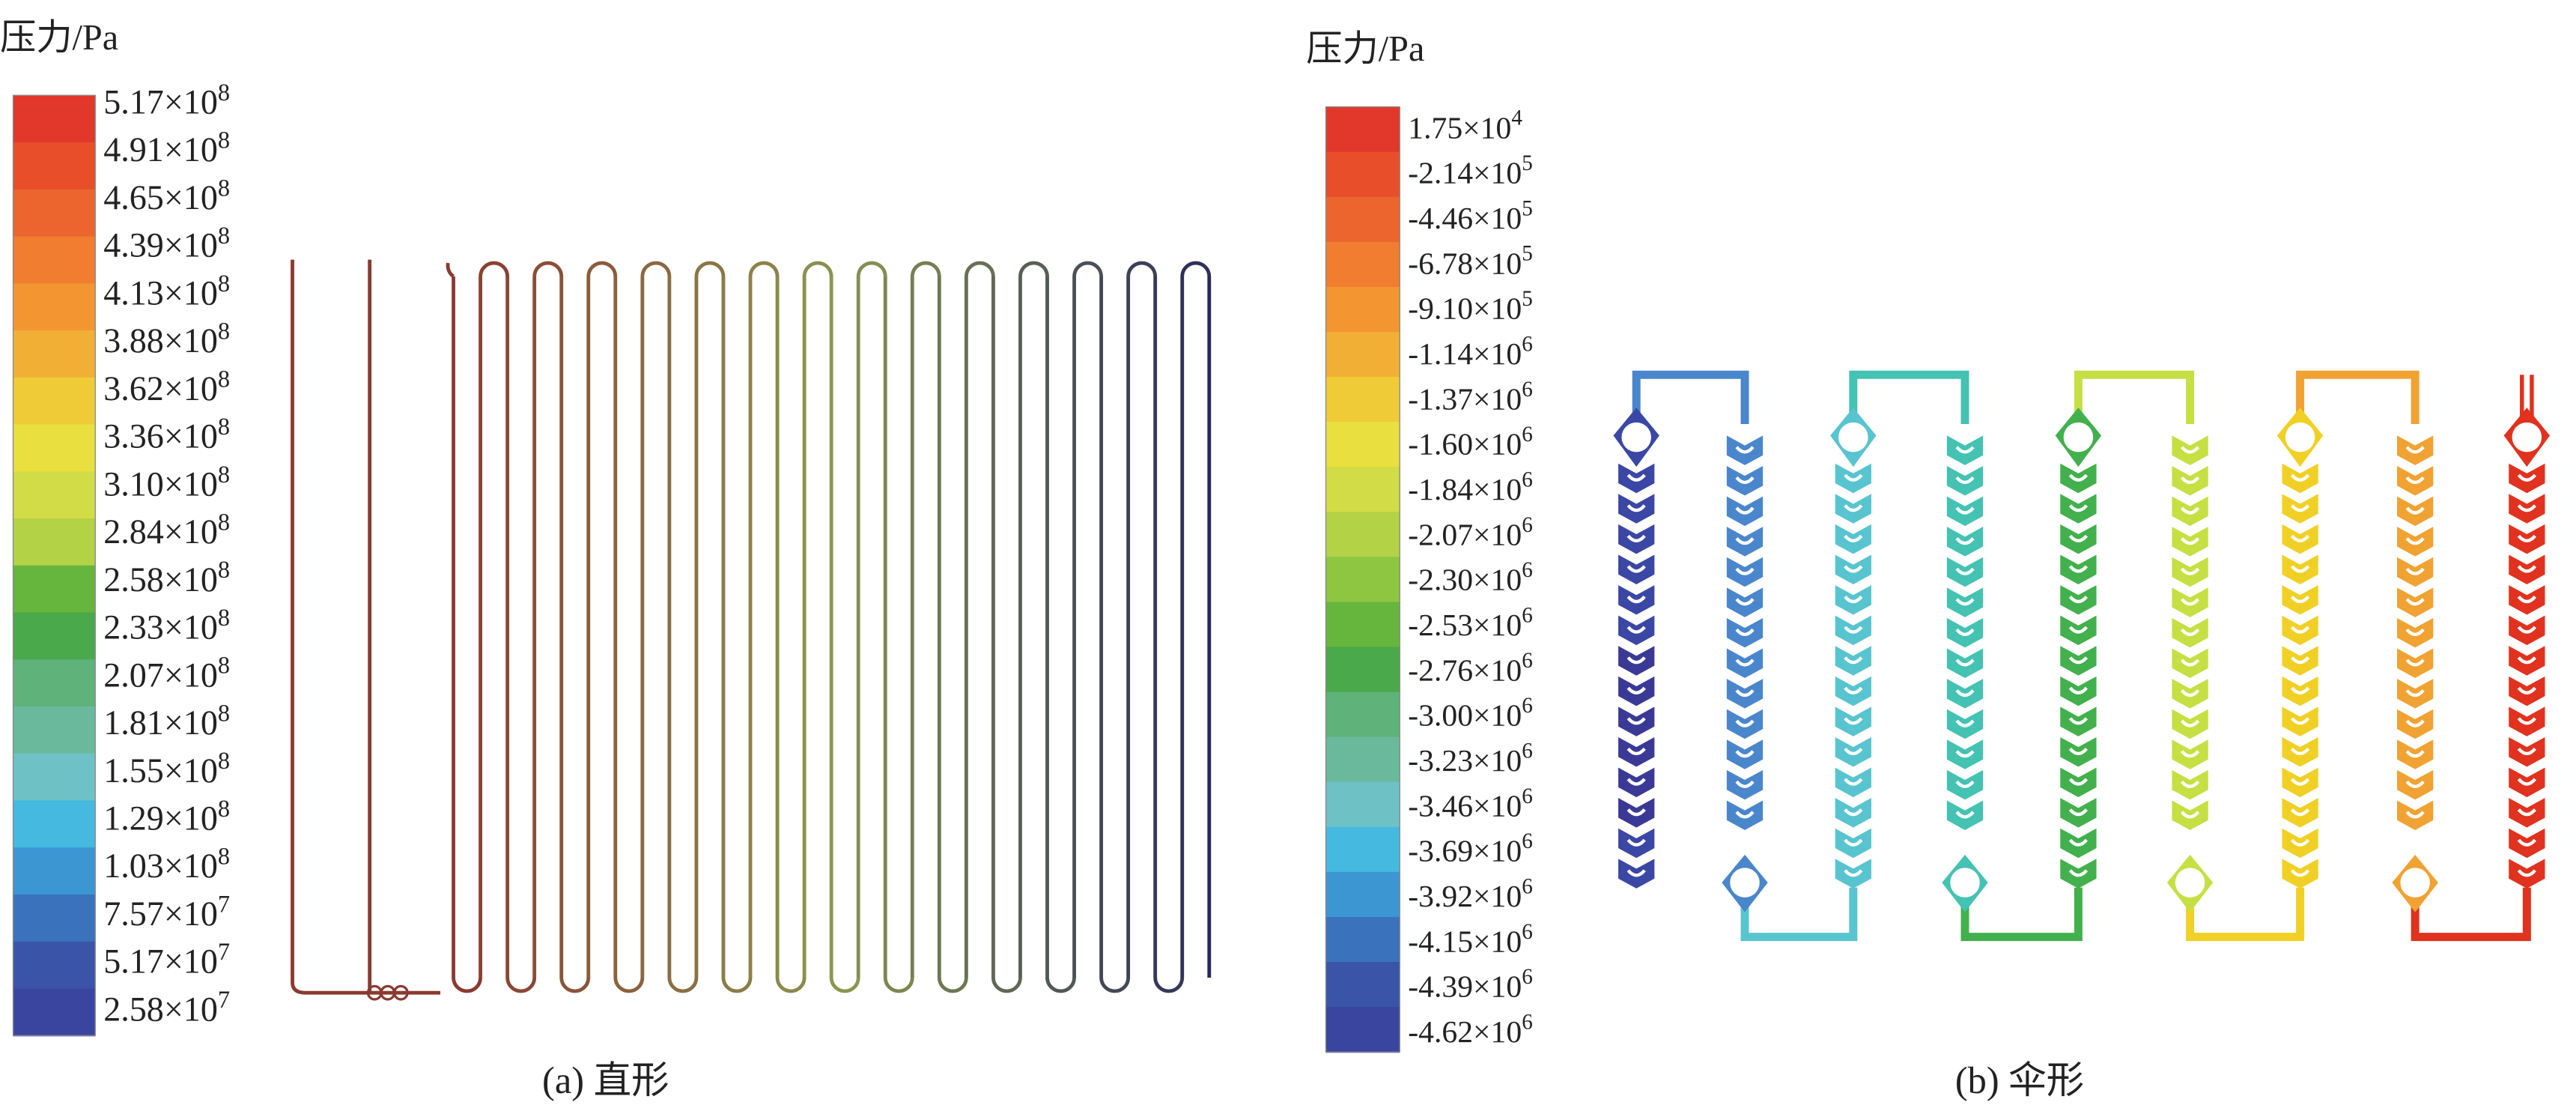 Image resolution: width=2576 pixels, height=1120 pixels. Describe the element at coordinates (1465, 174) in the screenshot. I see `label-base: -2.14×10` at that location.